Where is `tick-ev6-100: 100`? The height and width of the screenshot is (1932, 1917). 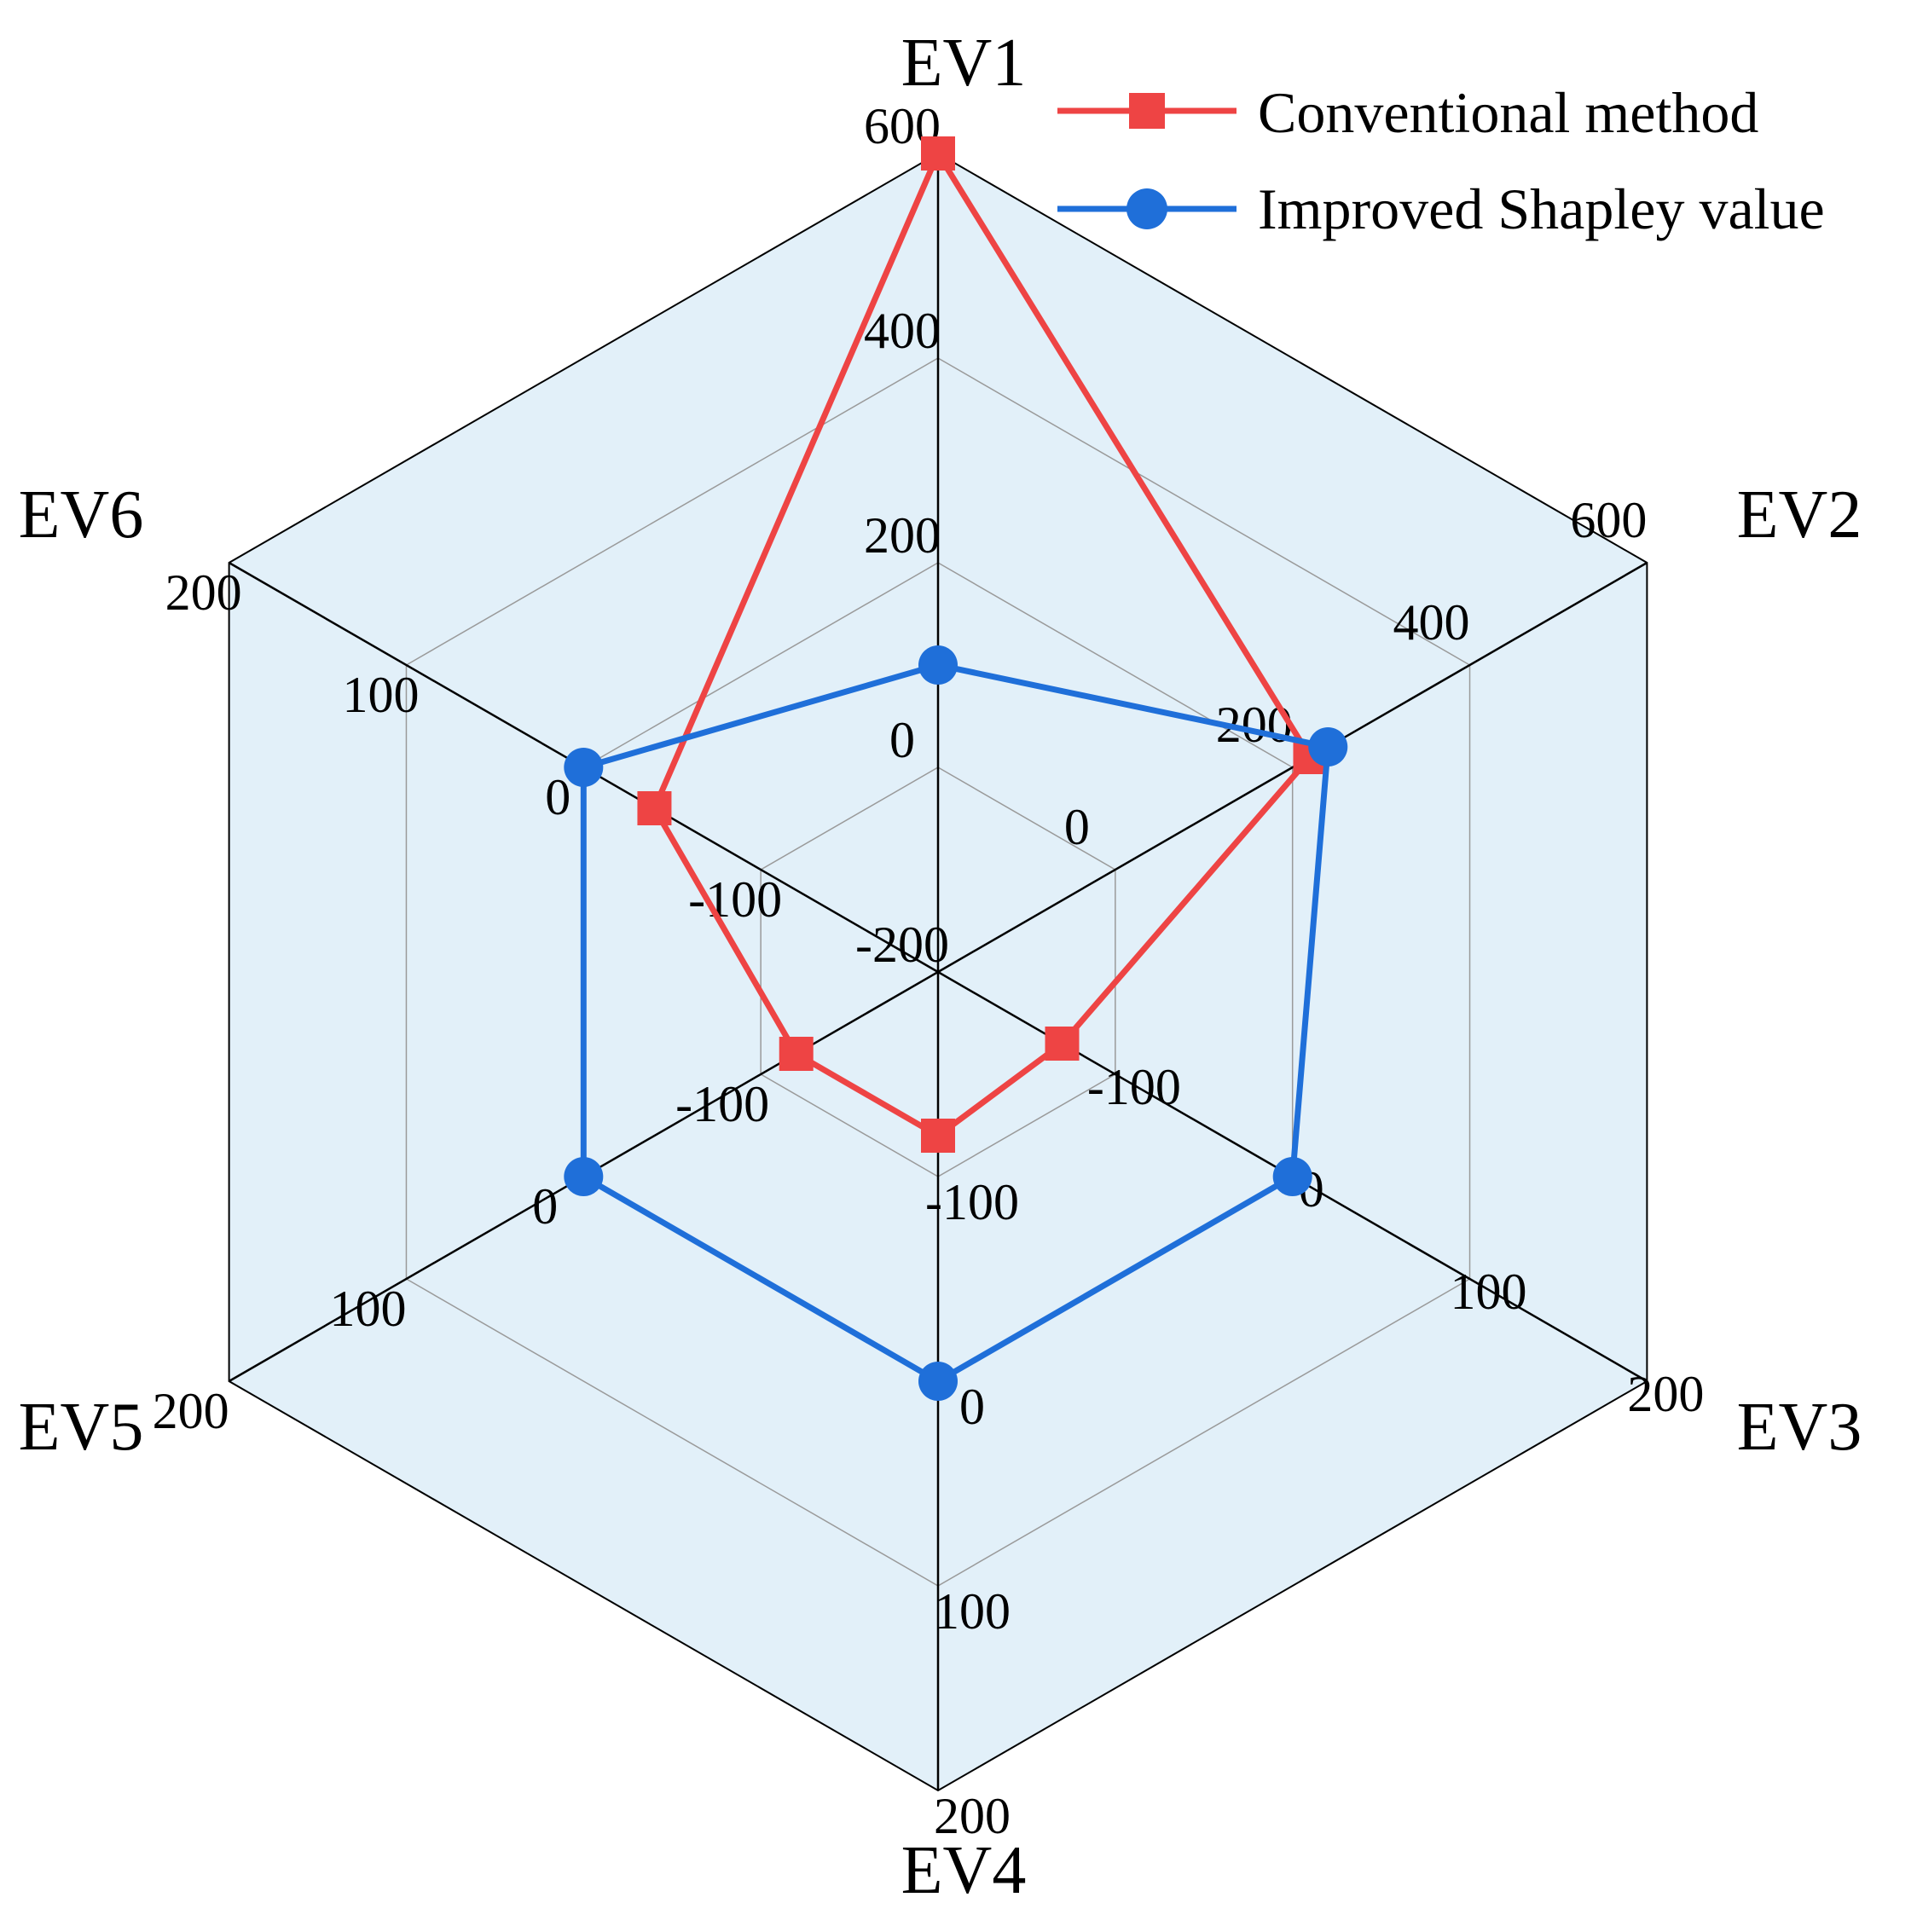 tick-ev6-100: 100 is located at coordinates (380, 695).